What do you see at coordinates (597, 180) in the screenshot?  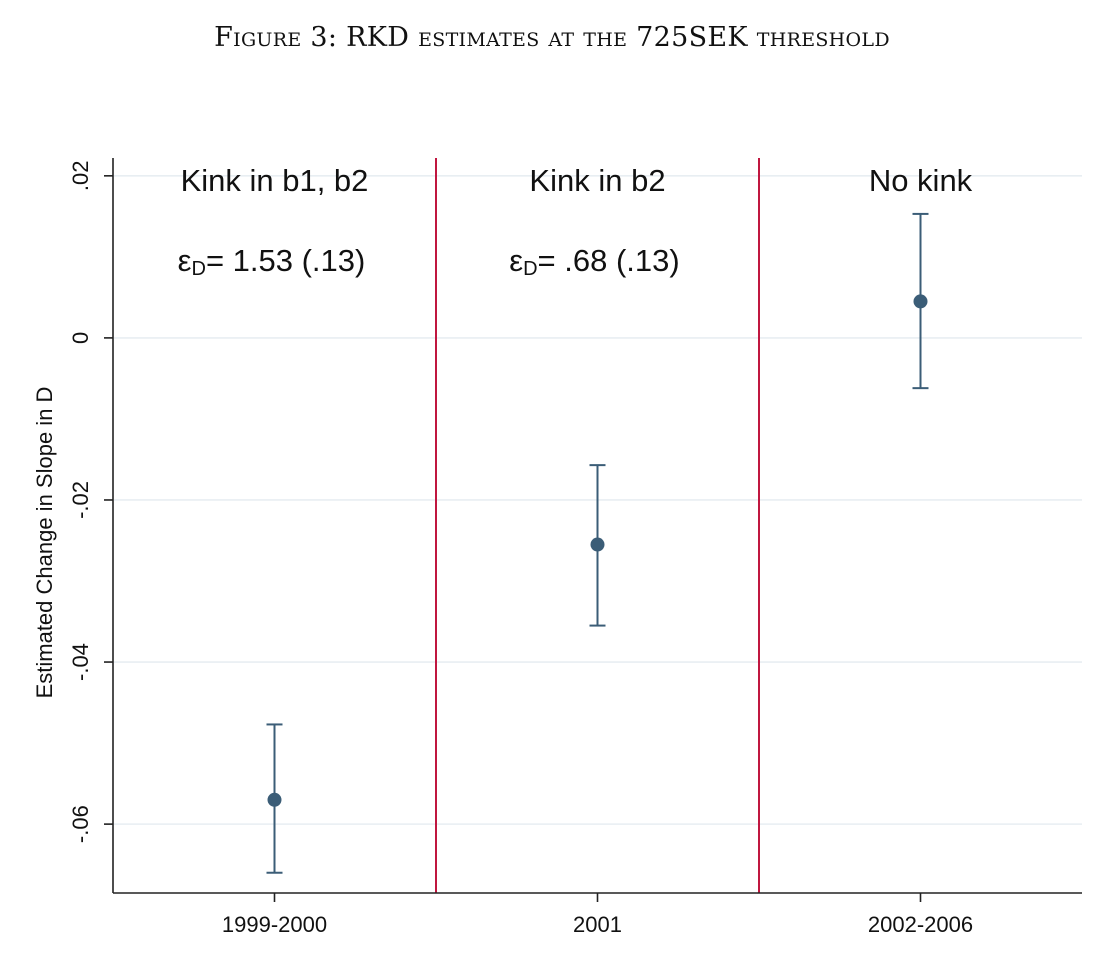 I see `panel-label: Kink in b2` at bounding box center [597, 180].